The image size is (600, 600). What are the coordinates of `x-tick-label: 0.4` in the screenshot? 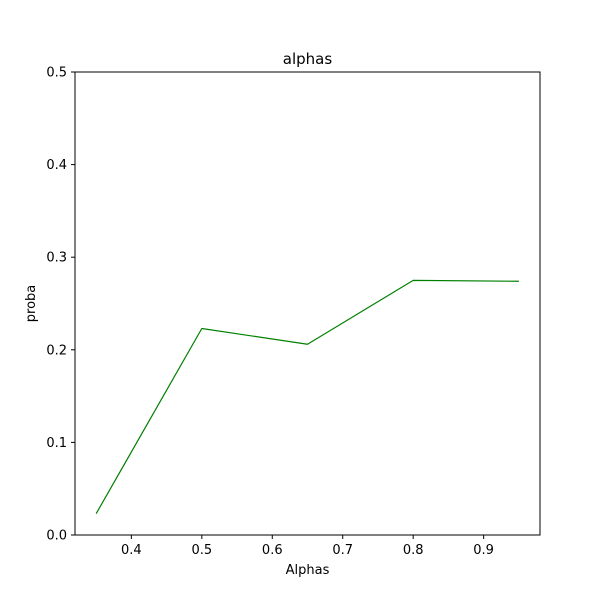 It's located at (131, 550).